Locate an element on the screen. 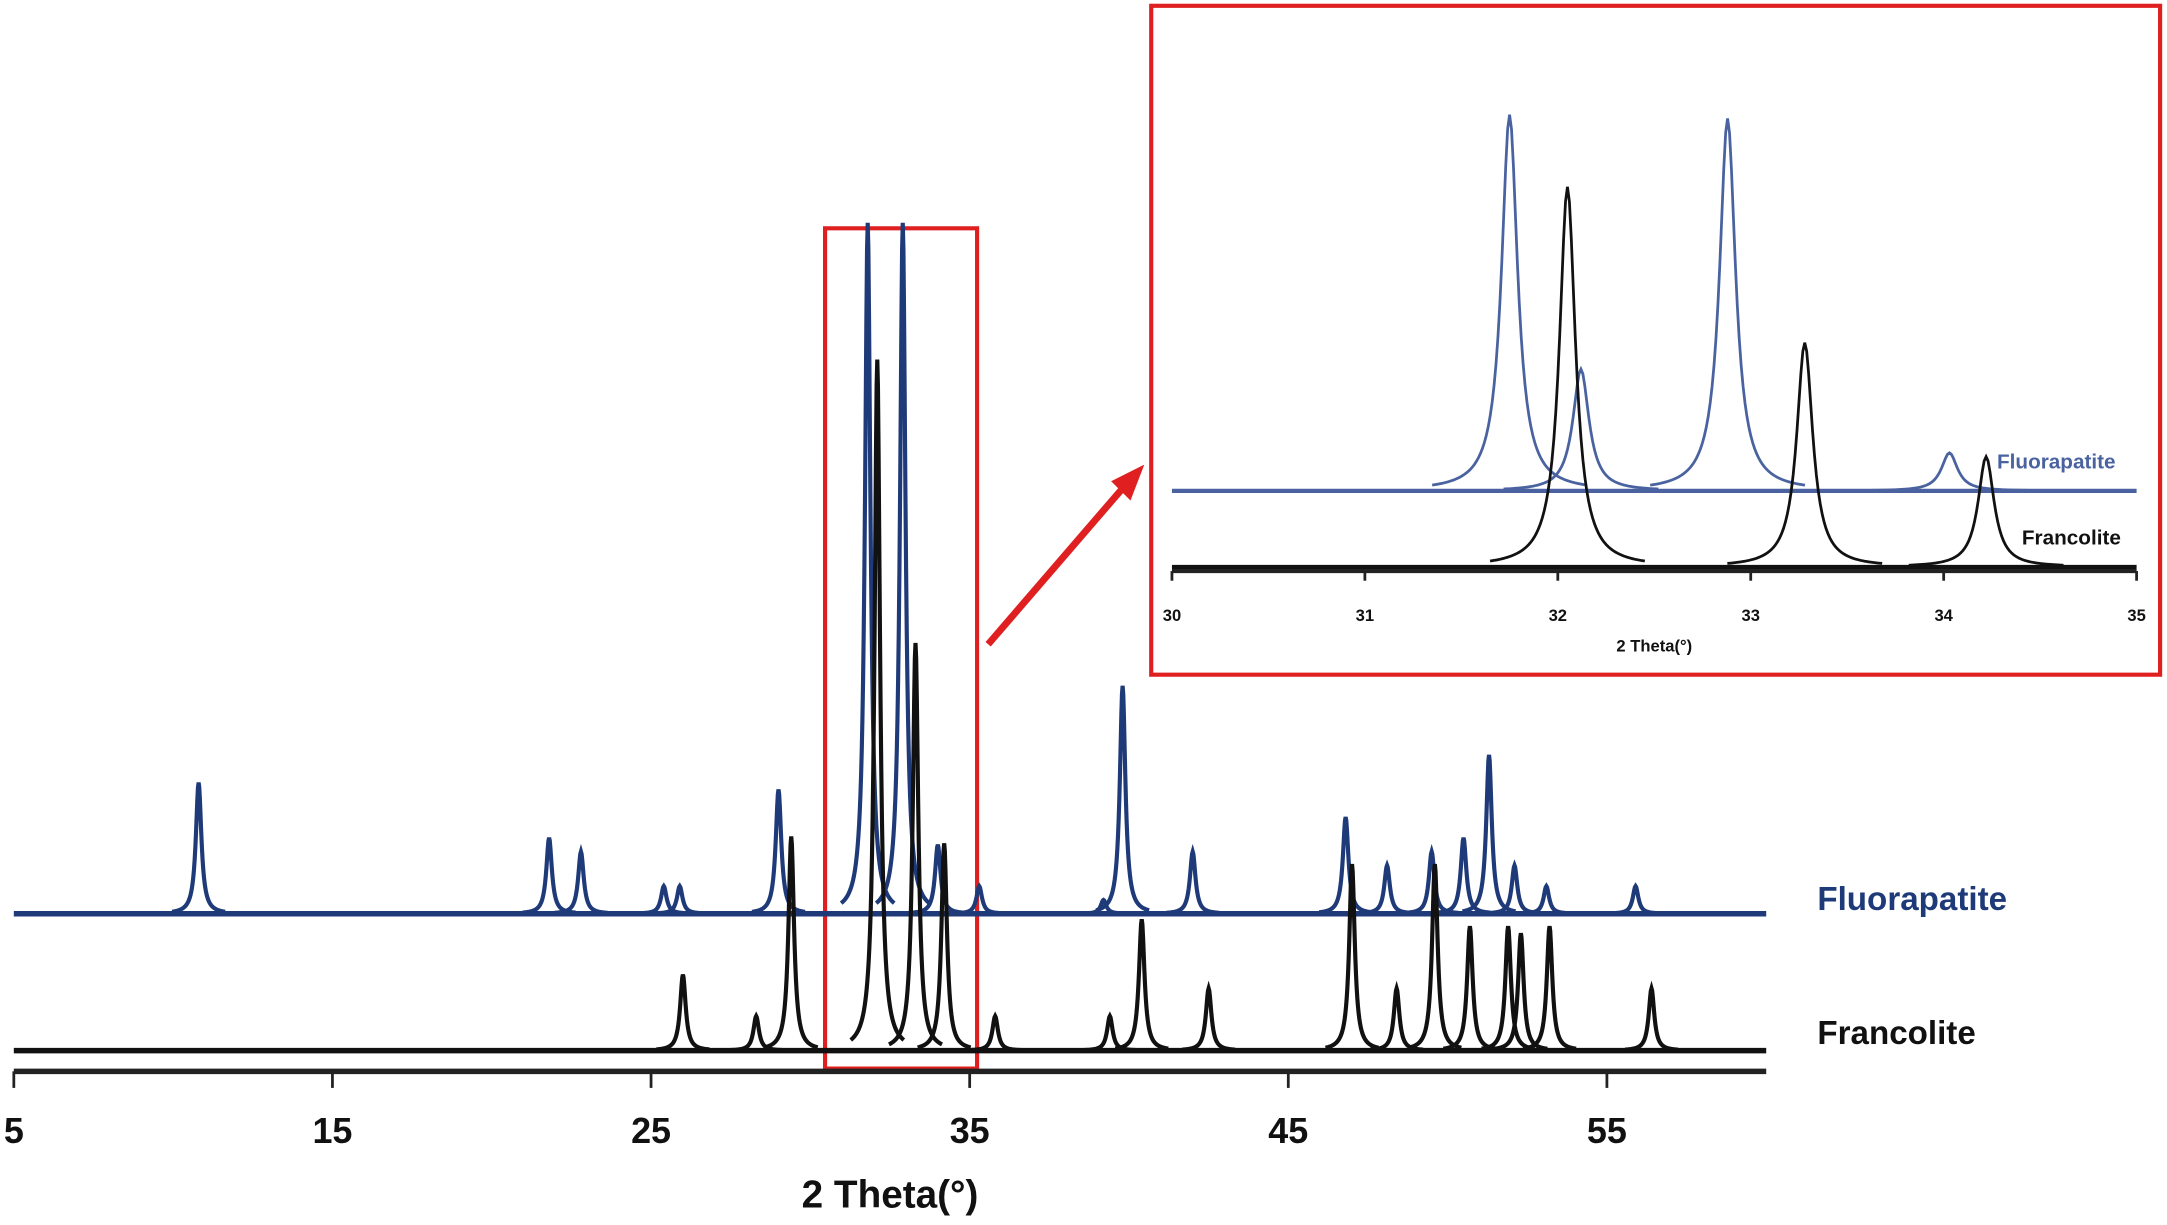  zoom-arrow is located at coordinates (1057, 564).